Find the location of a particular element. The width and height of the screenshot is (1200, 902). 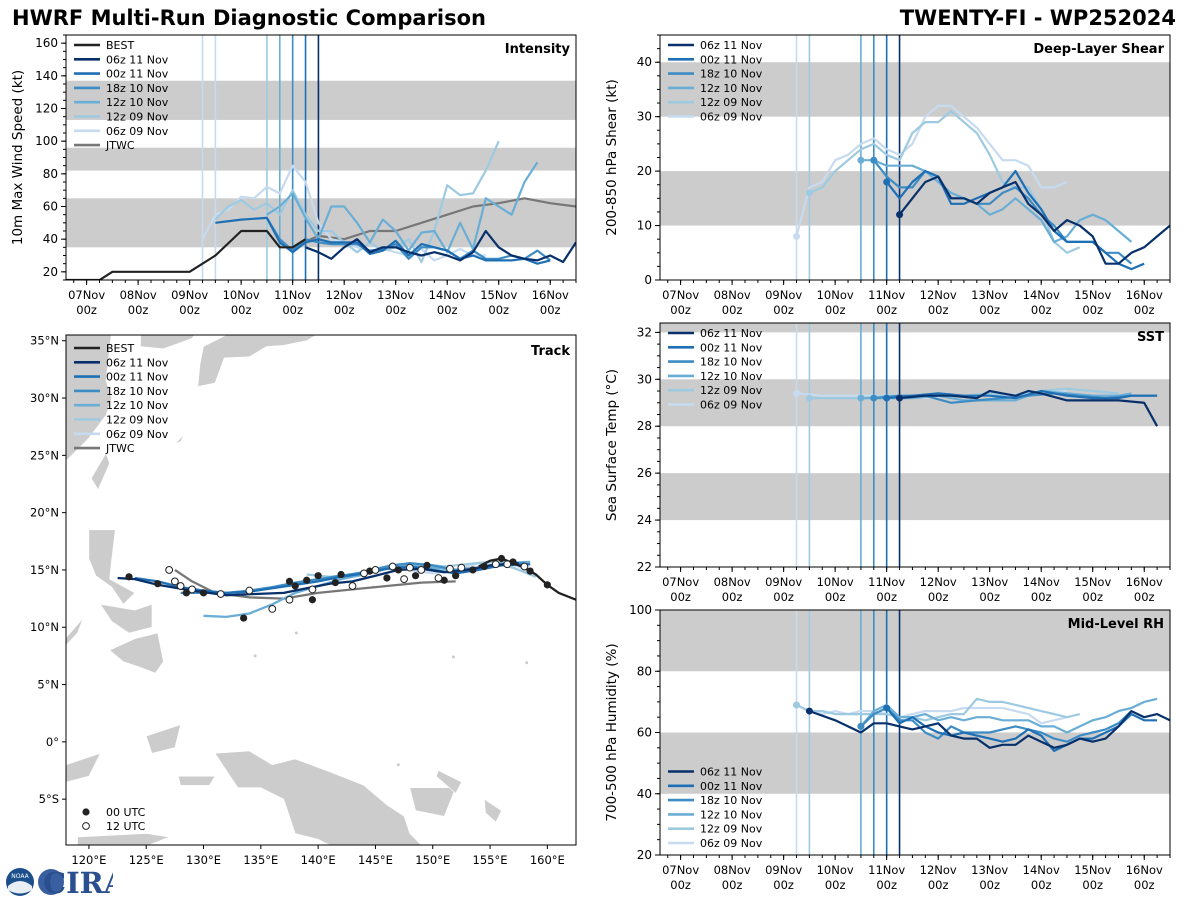

chart-title: Deep-Layer Shear is located at coordinates (1098, 49).